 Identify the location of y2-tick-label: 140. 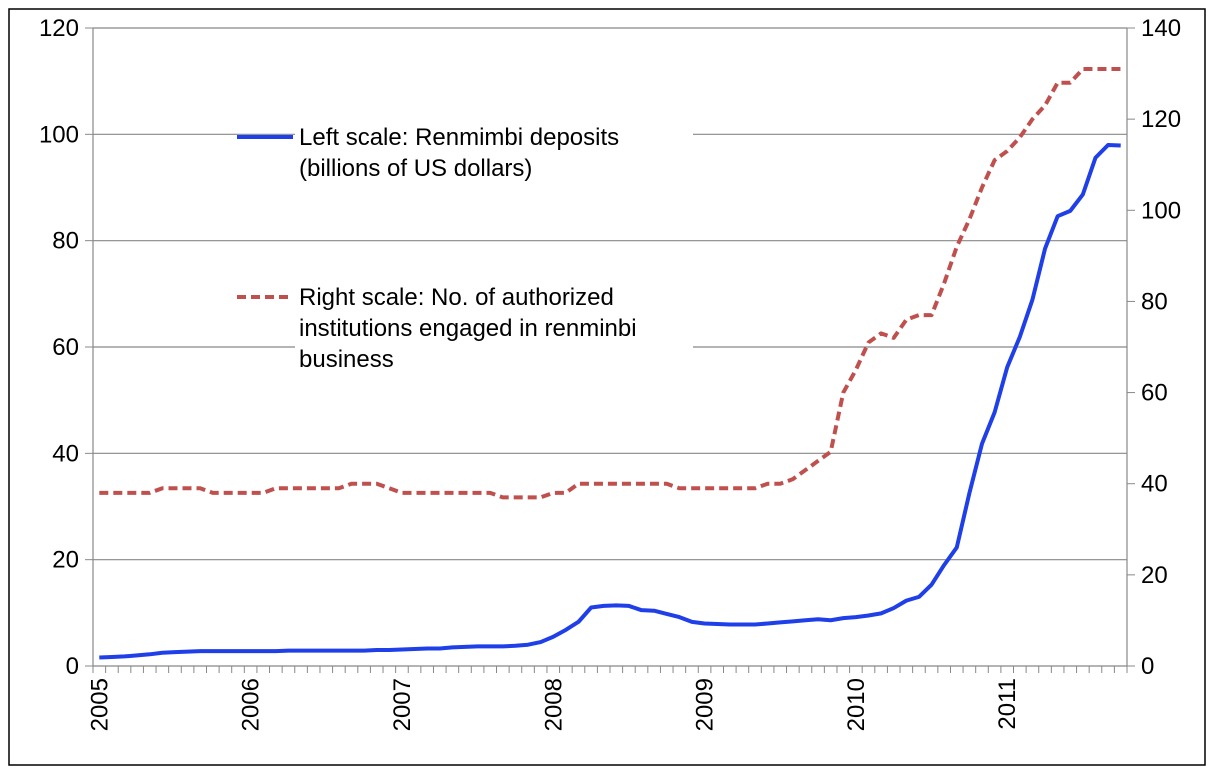
(1161, 28).